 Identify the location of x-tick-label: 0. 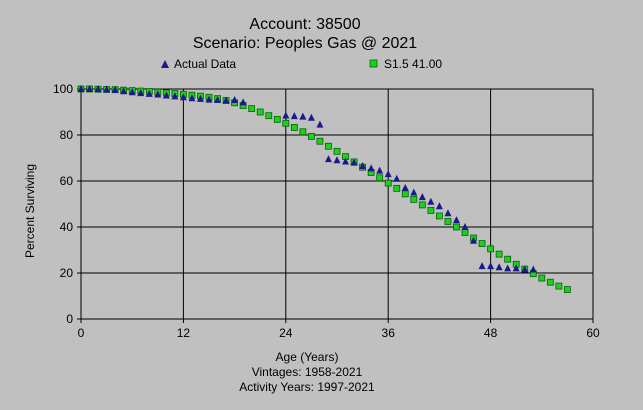
(81, 333).